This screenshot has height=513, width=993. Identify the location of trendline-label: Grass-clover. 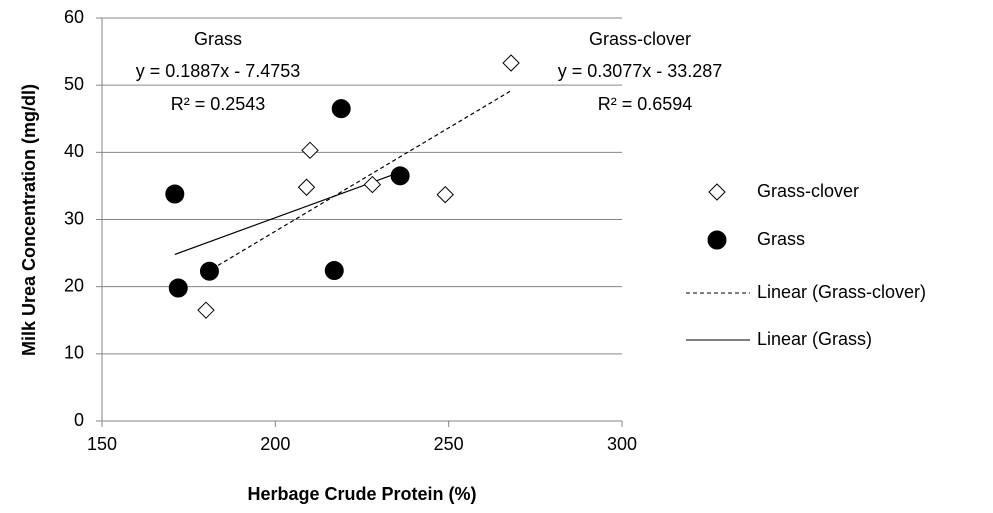
(640, 39).